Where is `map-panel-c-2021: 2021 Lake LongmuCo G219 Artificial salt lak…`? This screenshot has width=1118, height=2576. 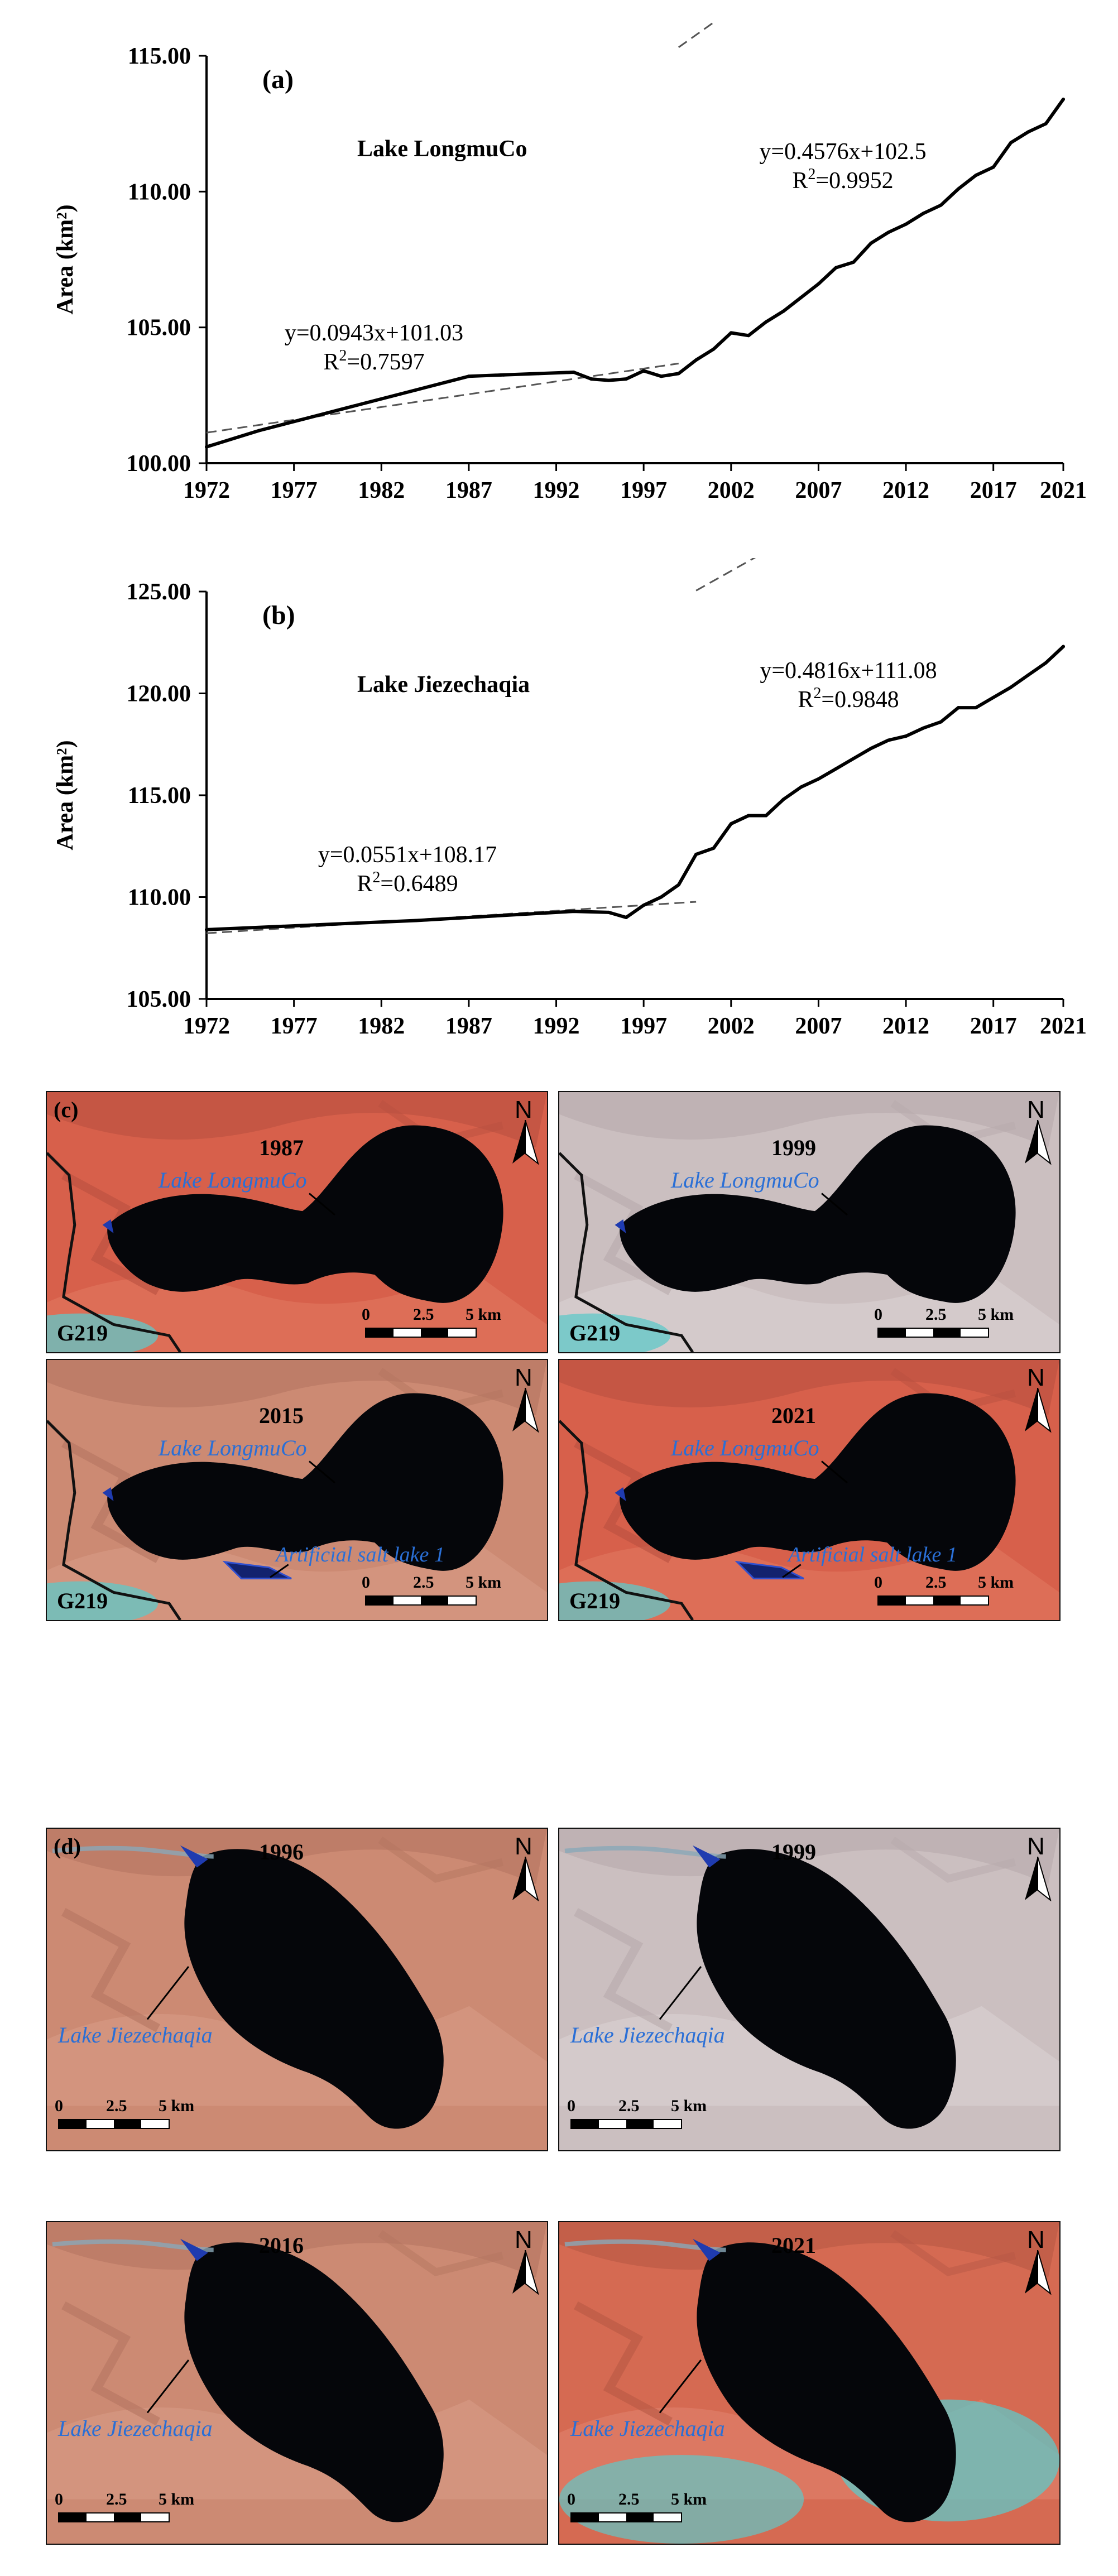
map-panel-c-2021: 2021 Lake LongmuCo G219 Artificial salt lak… is located at coordinates (809, 1490).